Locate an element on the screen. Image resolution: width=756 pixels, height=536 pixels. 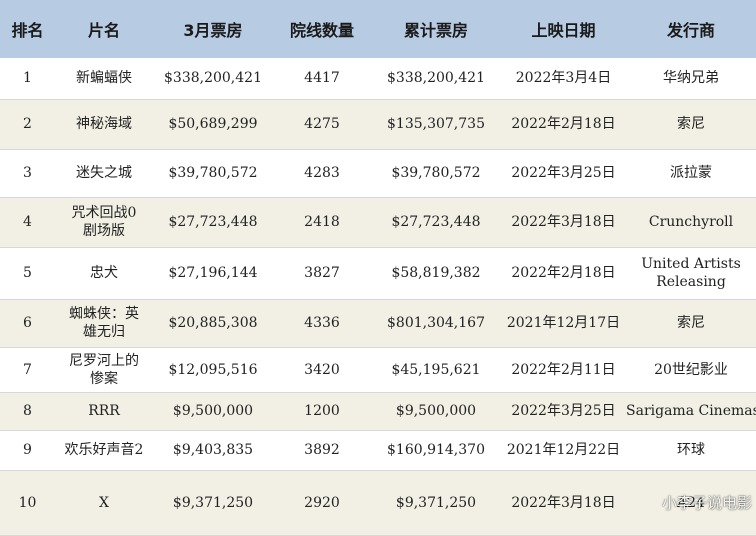
theaters-cell-text: 4417 is located at coordinates (322, 78).